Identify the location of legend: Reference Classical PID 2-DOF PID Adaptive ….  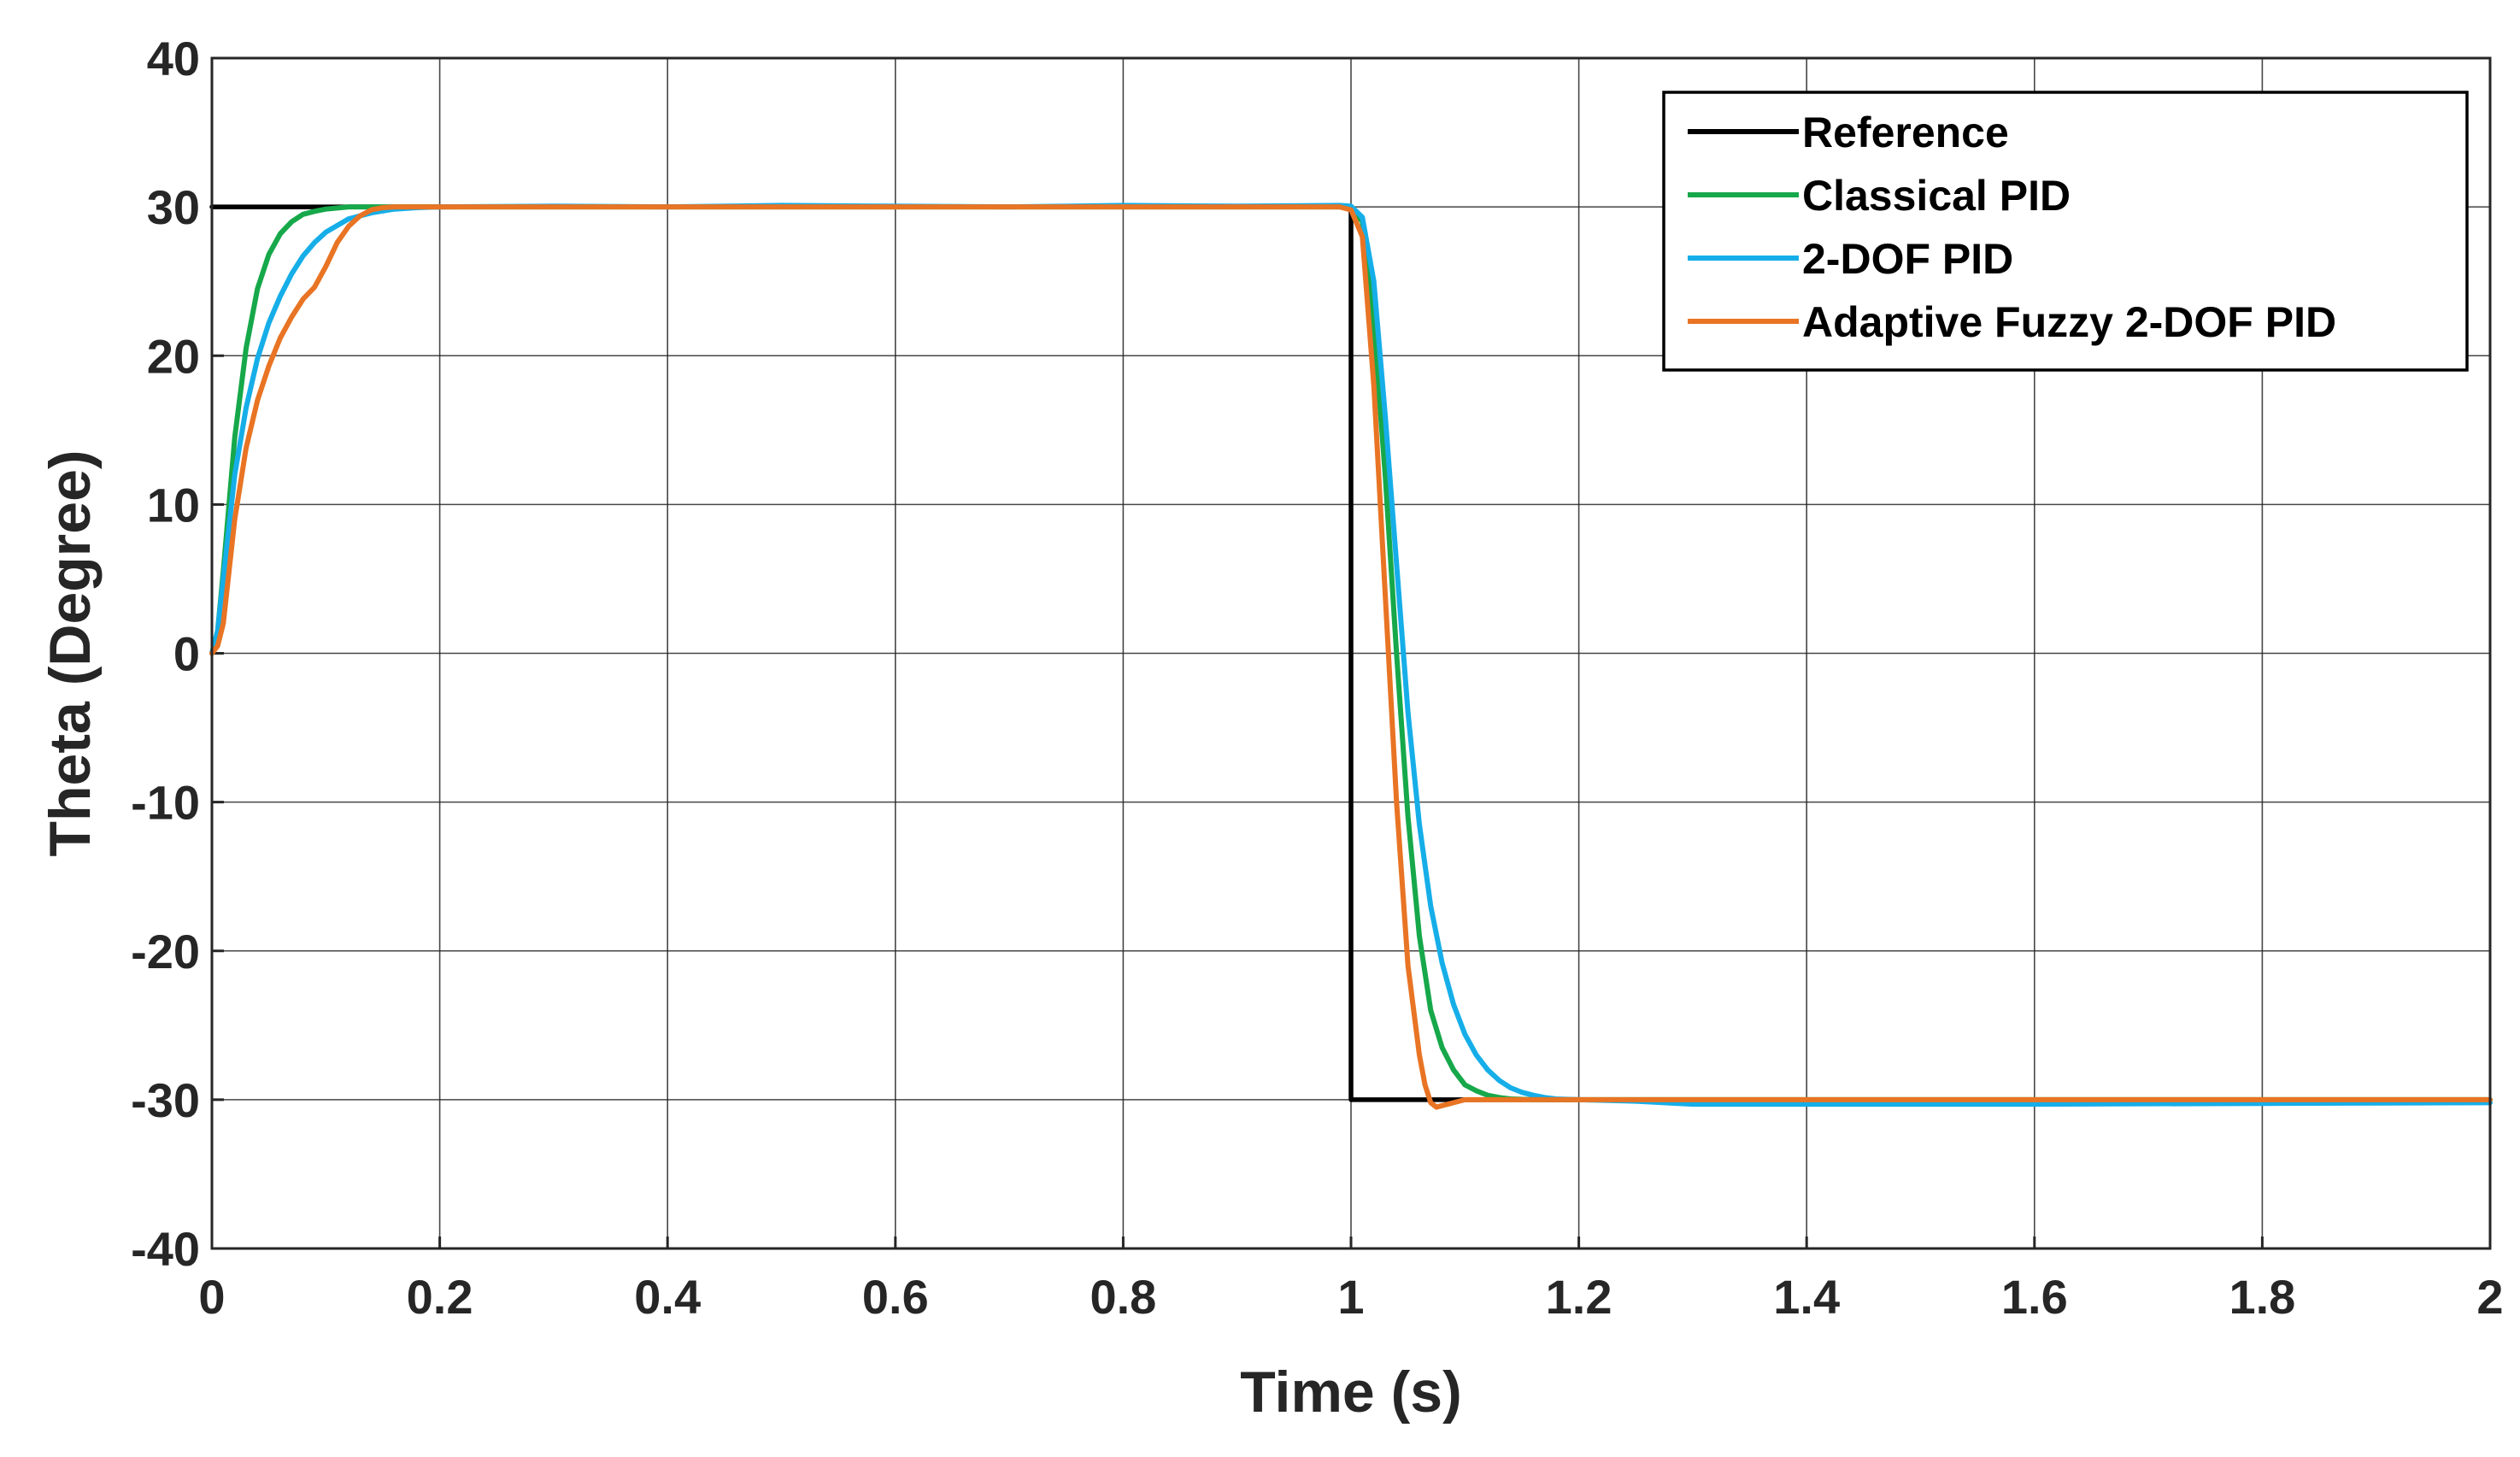
(2065, 231).